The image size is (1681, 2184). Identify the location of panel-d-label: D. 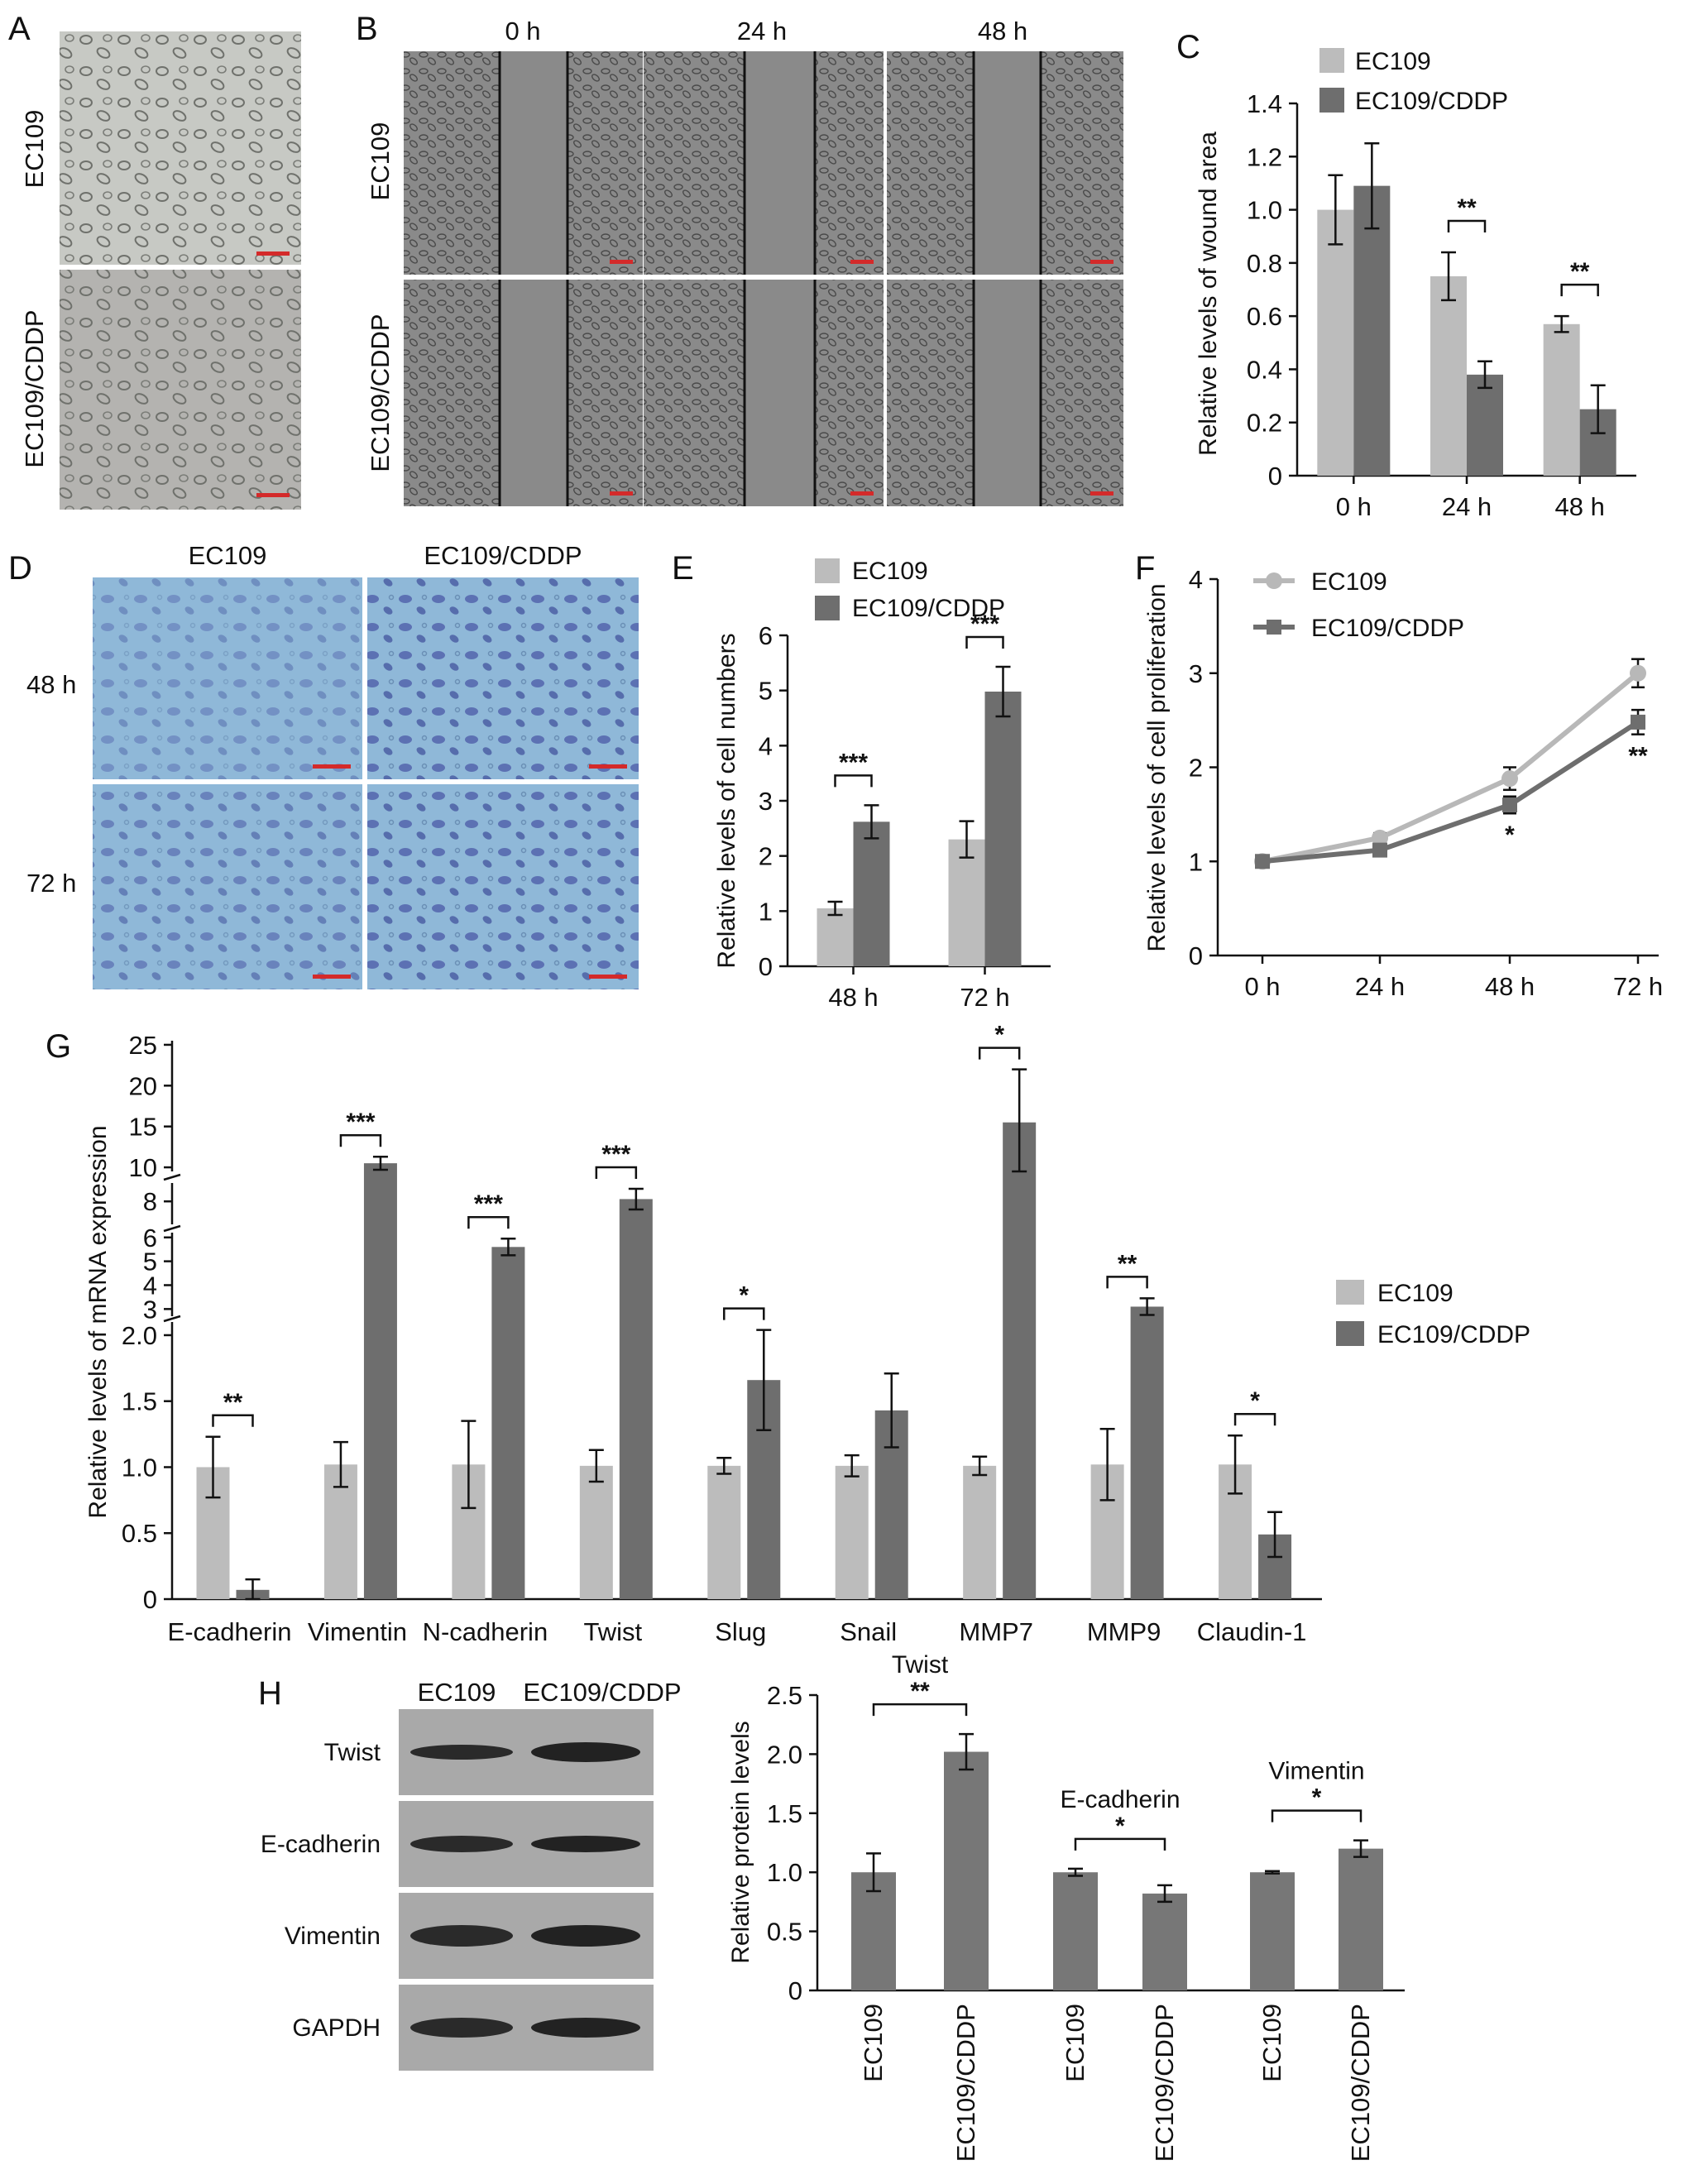
(20, 568).